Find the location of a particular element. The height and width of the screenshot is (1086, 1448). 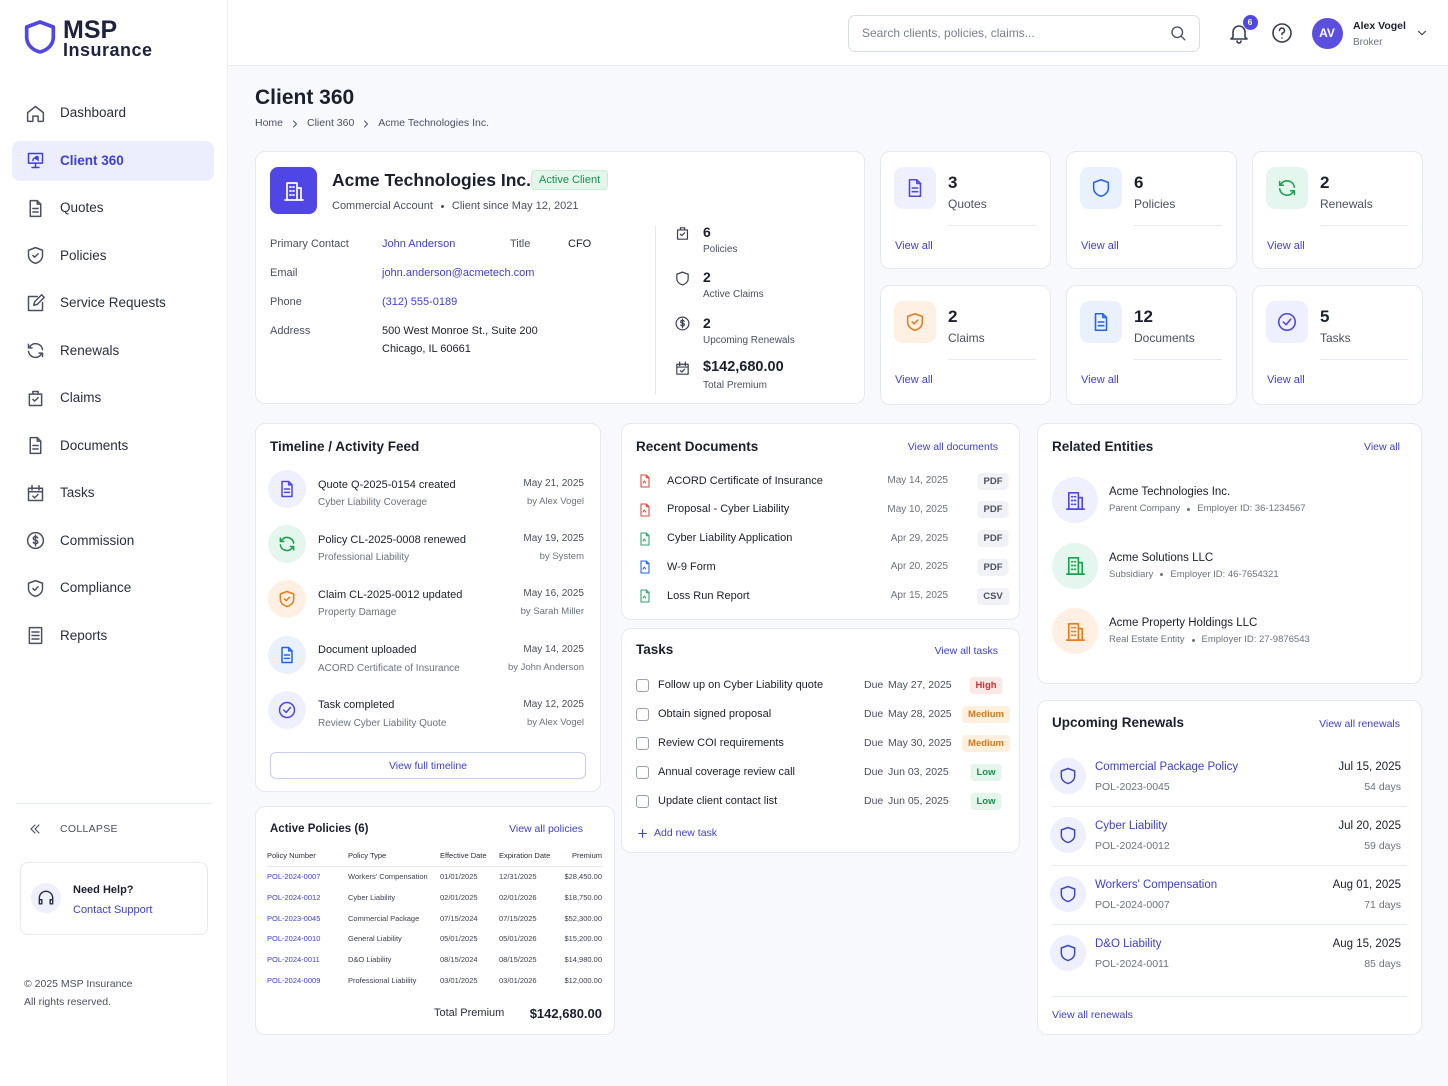

button-label: View full timeline is located at coordinates (428, 765).